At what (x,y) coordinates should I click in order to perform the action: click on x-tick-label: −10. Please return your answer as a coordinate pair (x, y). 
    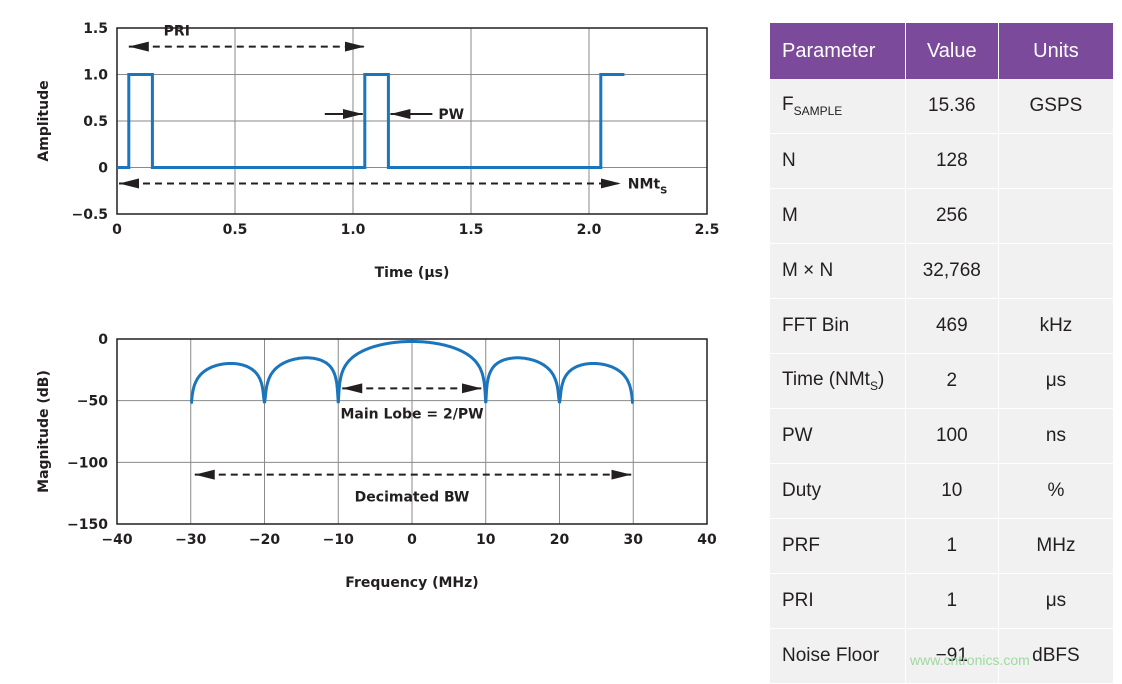
    Looking at the image, I should click on (338, 540).